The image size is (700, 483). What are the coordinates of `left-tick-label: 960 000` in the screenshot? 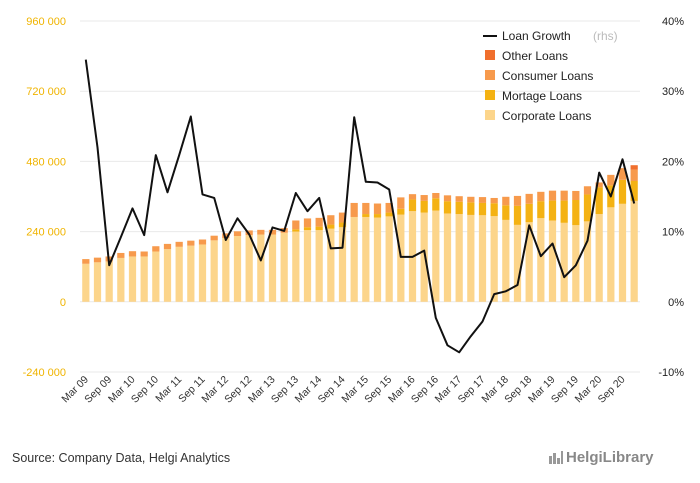 It's located at (46, 22).